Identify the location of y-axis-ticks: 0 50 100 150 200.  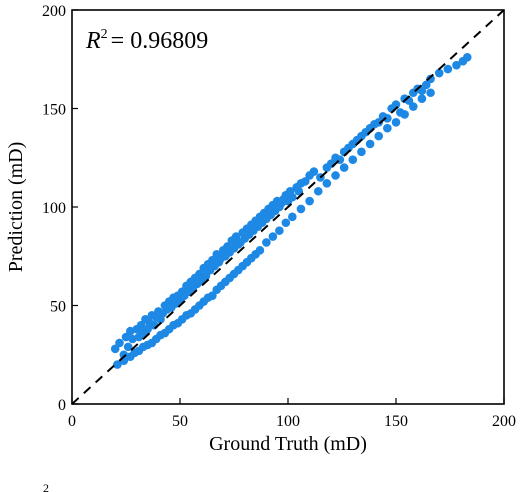
(60, 208).